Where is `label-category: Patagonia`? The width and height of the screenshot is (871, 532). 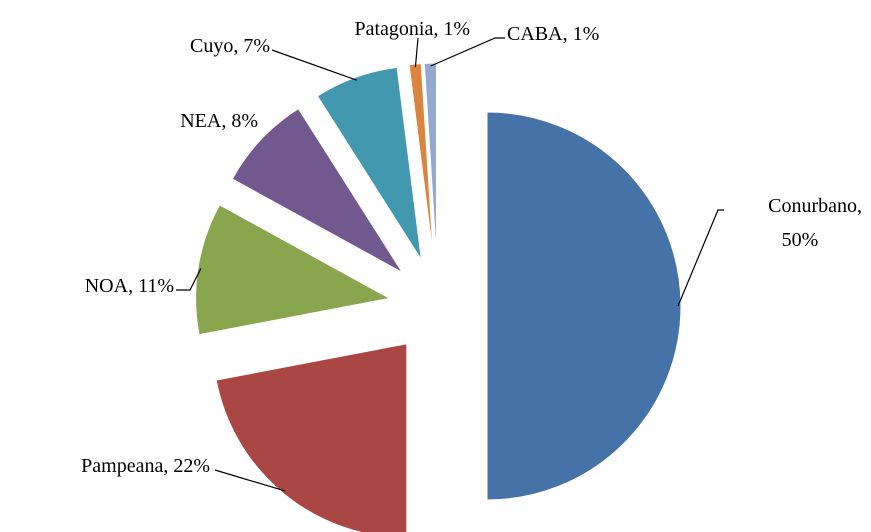
label-category: Patagonia is located at coordinates (393, 29).